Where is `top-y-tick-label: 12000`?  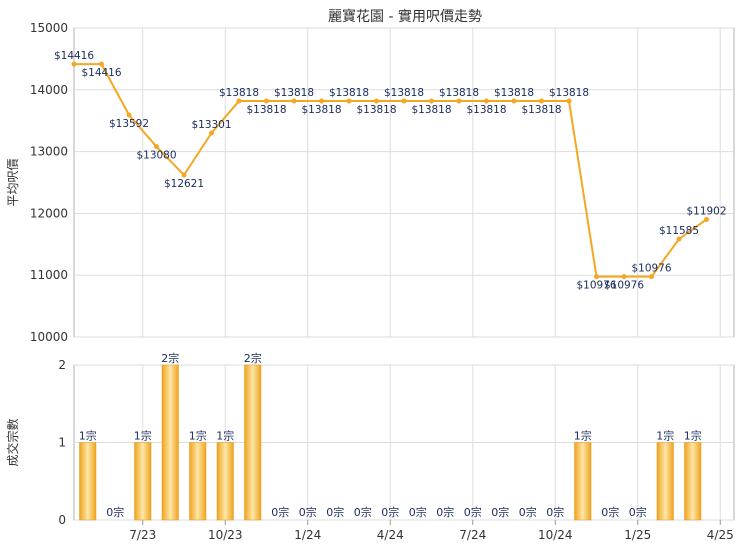
top-y-tick-label: 12000 is located at coordinates (49, 213).